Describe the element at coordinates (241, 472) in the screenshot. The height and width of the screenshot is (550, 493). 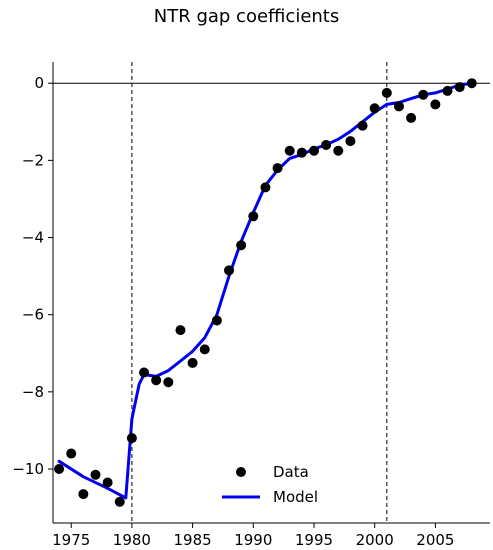
I see `legend-marker-data` at that location.